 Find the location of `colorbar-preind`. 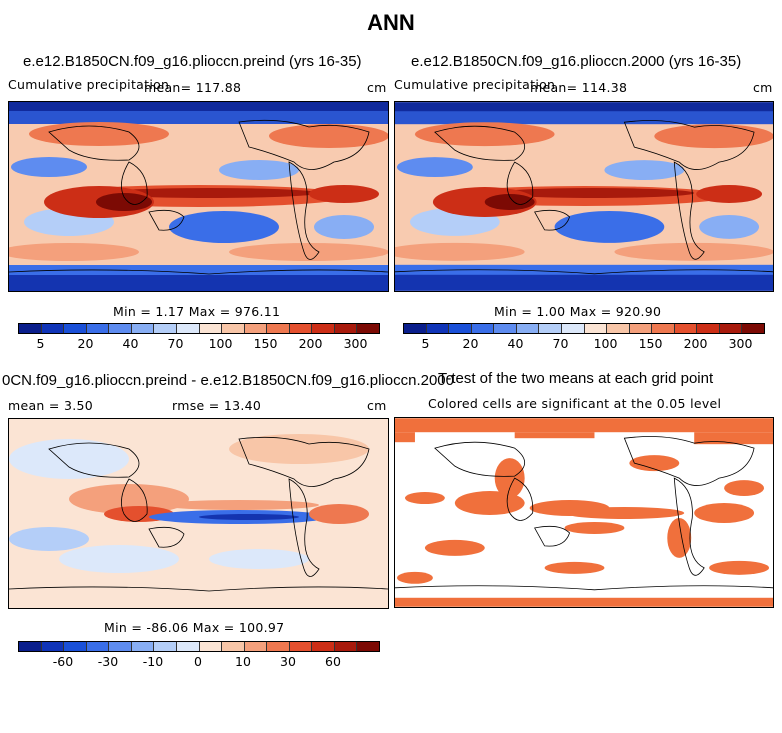

colorbar-preind is located at coordinates (199, 328).